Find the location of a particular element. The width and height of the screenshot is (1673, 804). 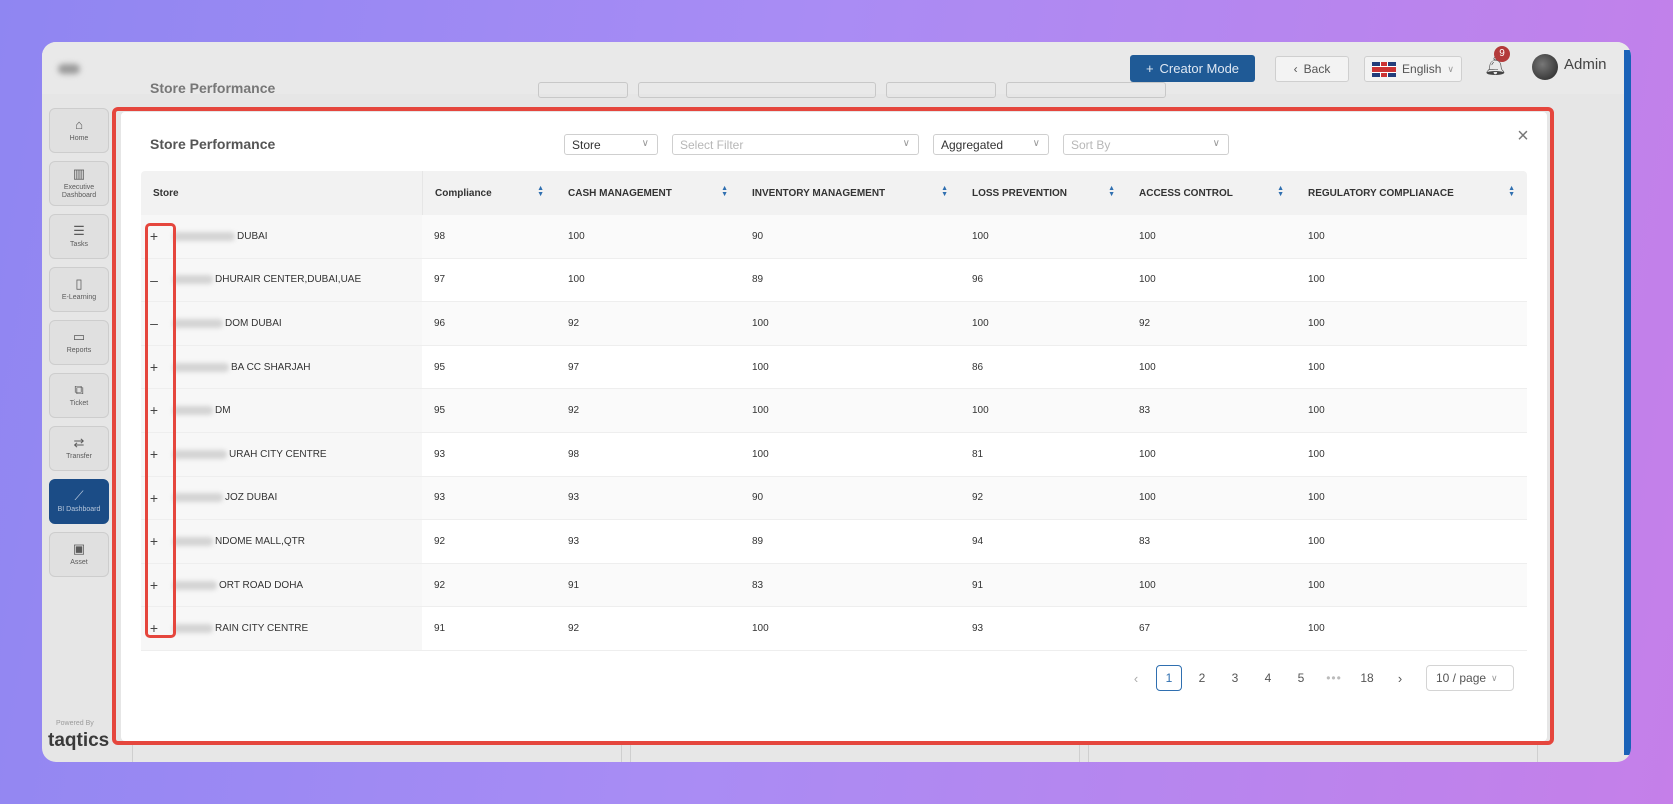

expand-column-highlight is located at coordinates (160, 430).